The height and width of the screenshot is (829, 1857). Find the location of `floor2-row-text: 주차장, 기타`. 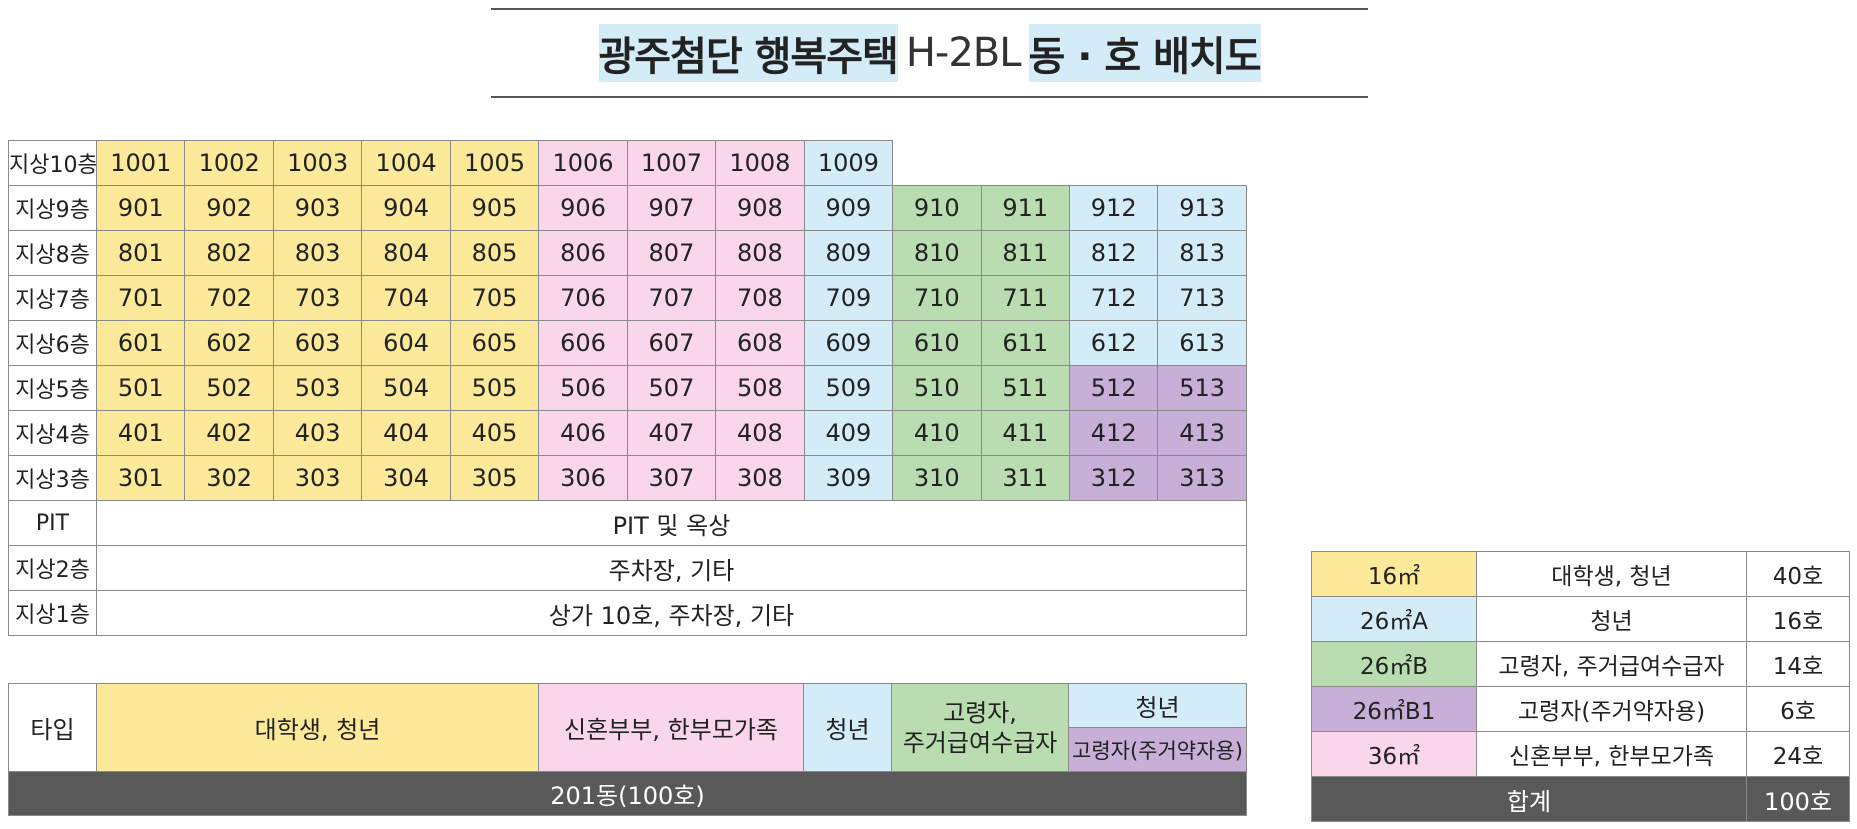

floor2-row-text: 주차장, 기타 is located at coordinates (671, 568).